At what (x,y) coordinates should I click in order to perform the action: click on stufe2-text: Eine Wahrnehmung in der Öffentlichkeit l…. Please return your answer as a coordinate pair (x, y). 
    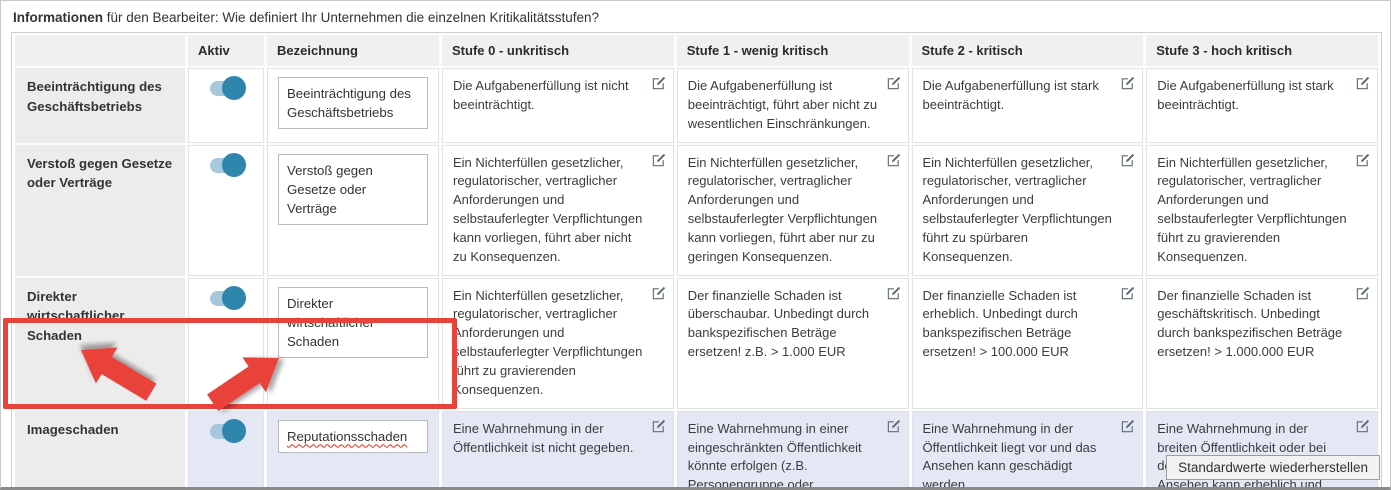
    Looking at the image, I should click on (1009, 455).